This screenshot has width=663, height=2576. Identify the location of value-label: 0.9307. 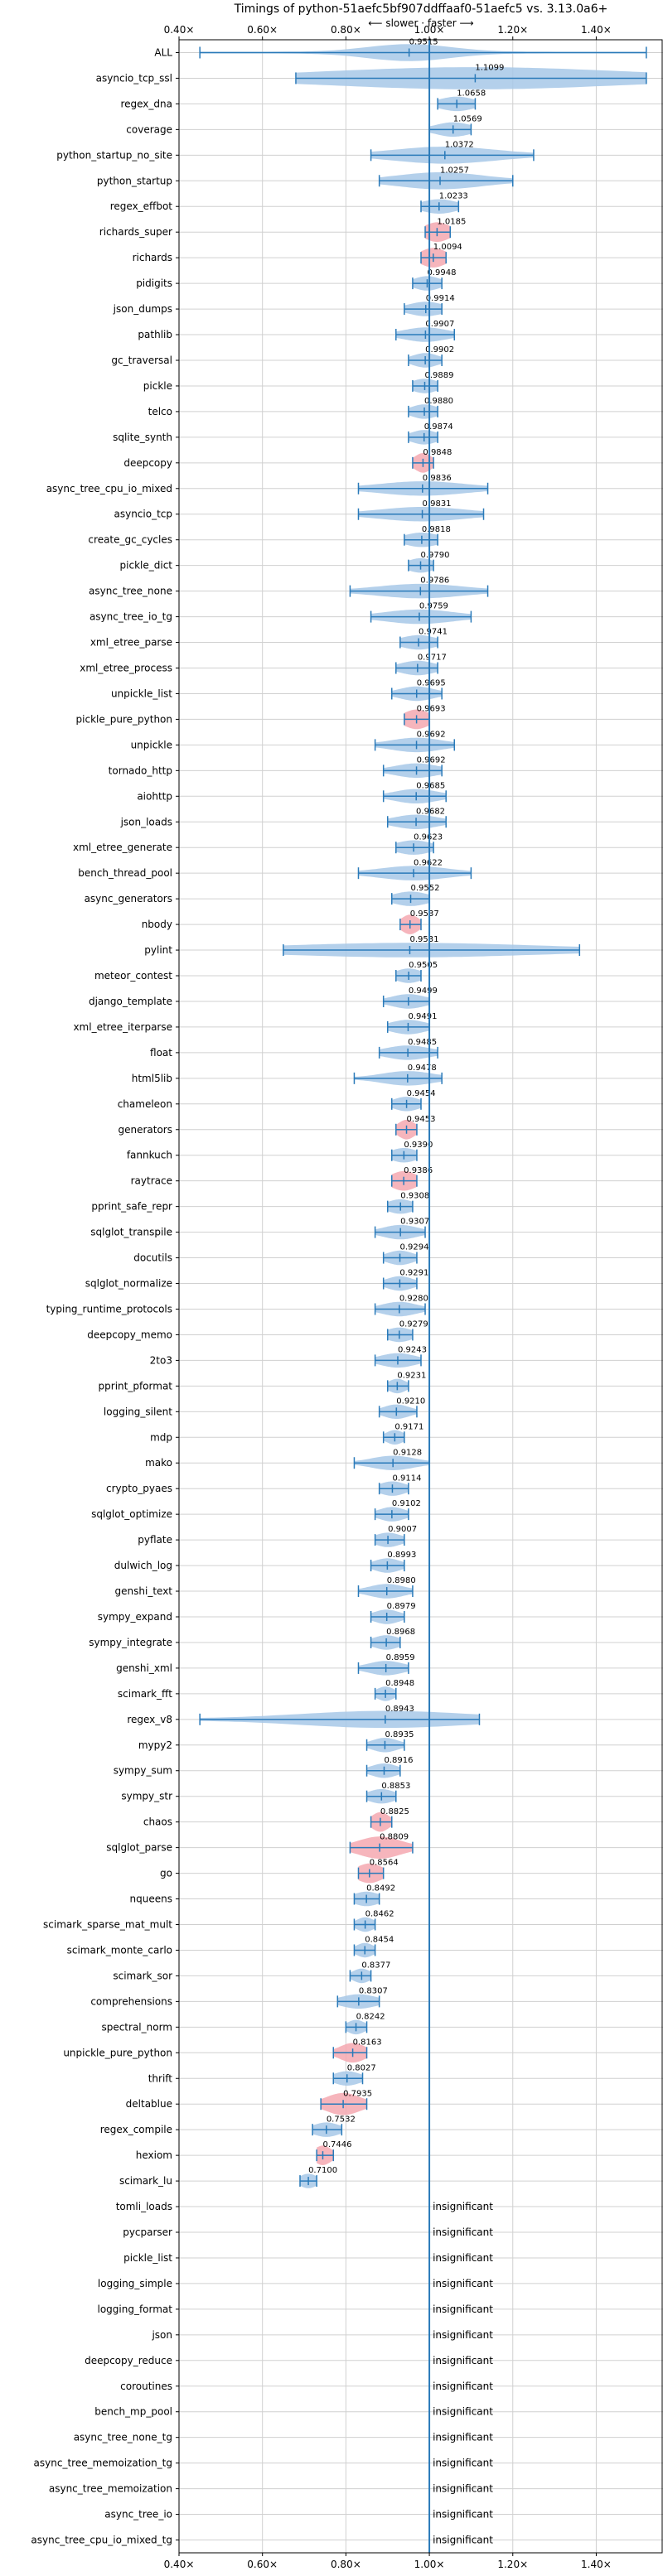
(414, 1222).